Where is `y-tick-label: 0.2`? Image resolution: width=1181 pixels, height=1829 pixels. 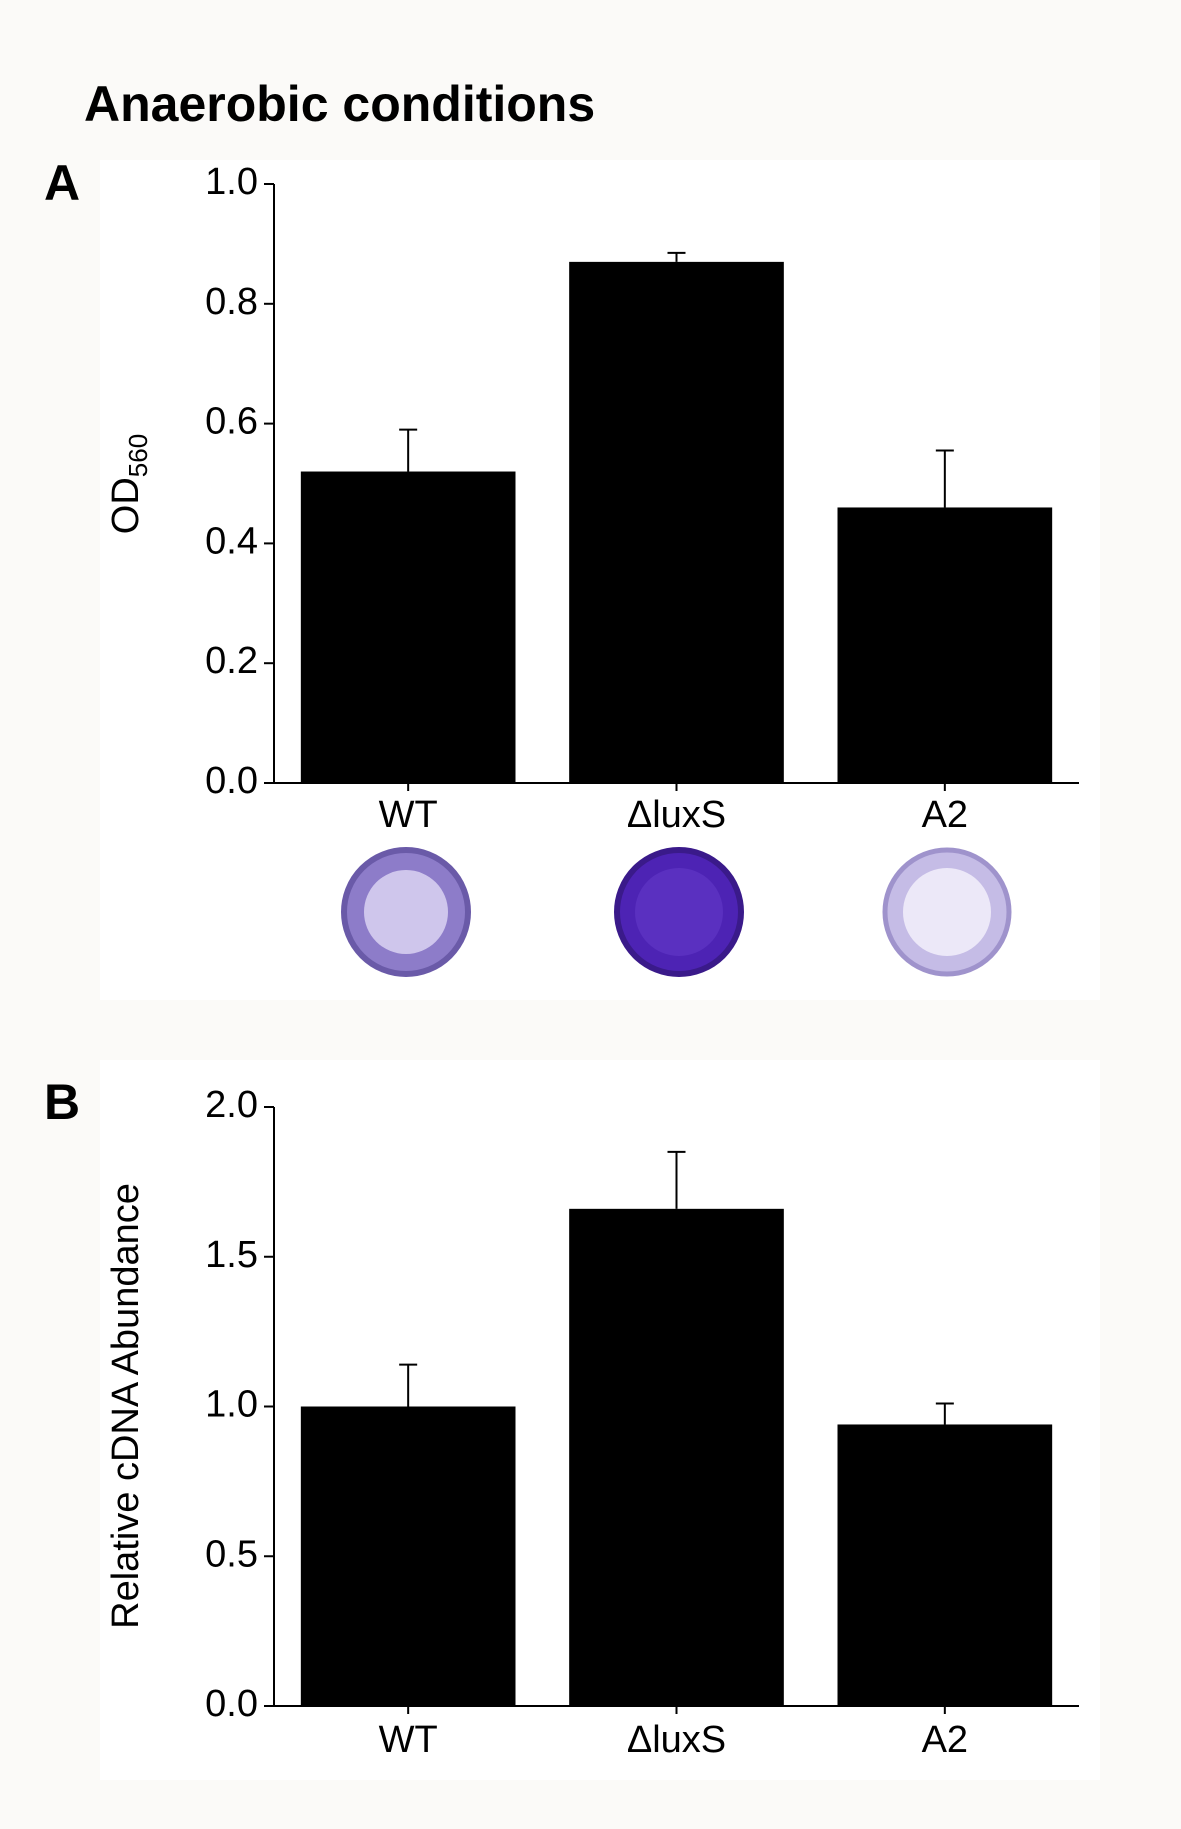 y-tick-label: 0.2 is located at coordinates (231, 661).